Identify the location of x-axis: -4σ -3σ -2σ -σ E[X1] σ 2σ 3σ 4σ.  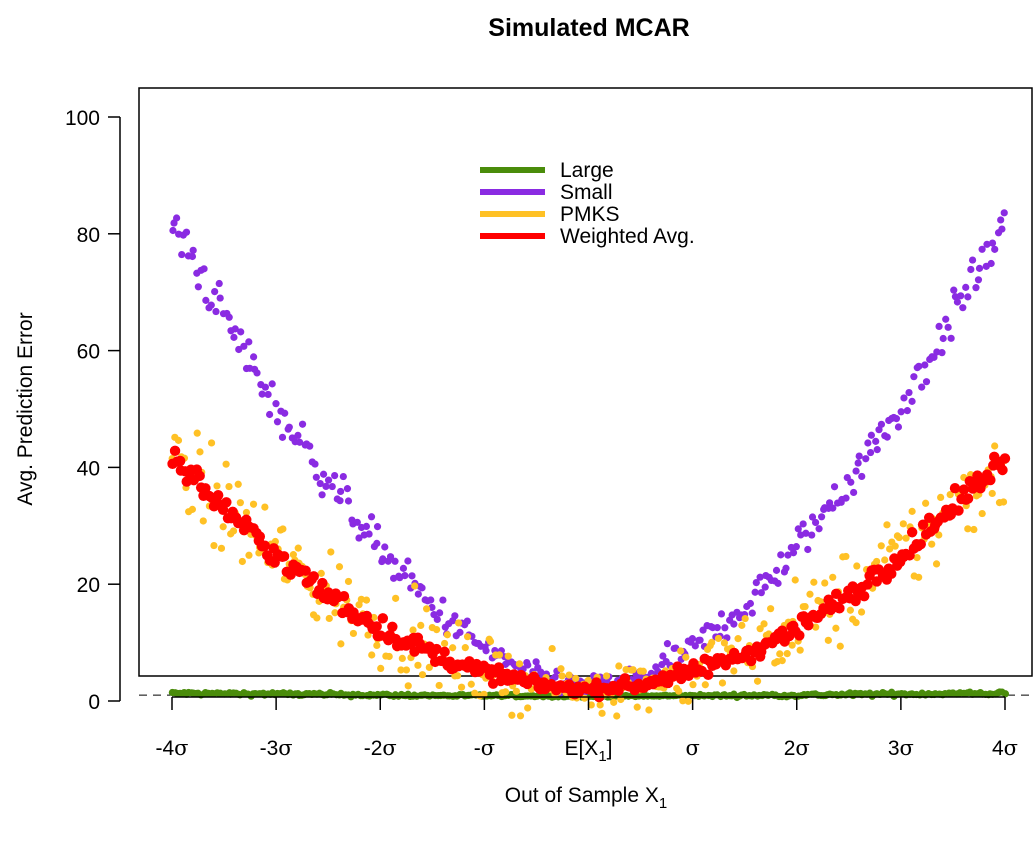
(586, 730).